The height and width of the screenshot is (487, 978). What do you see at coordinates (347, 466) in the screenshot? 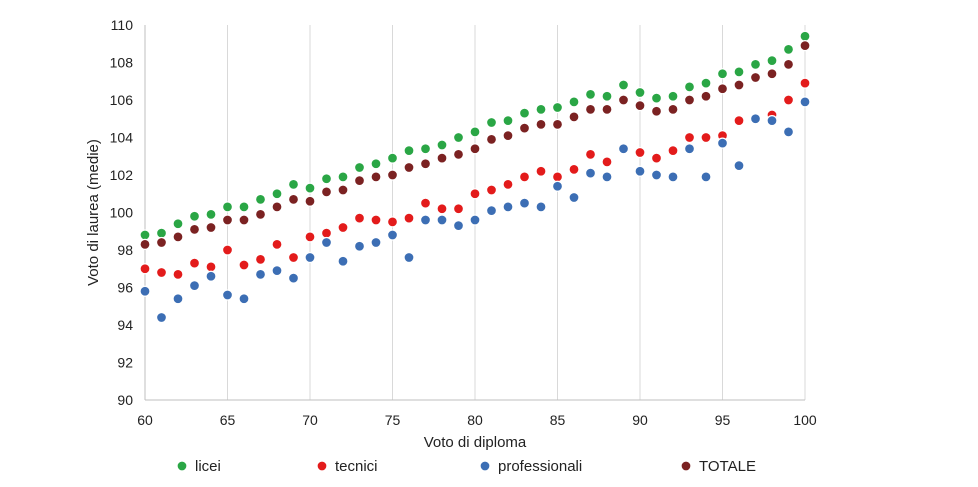
I see `legend-item-tecnici: tecnici` at bounding box center [347, 466].